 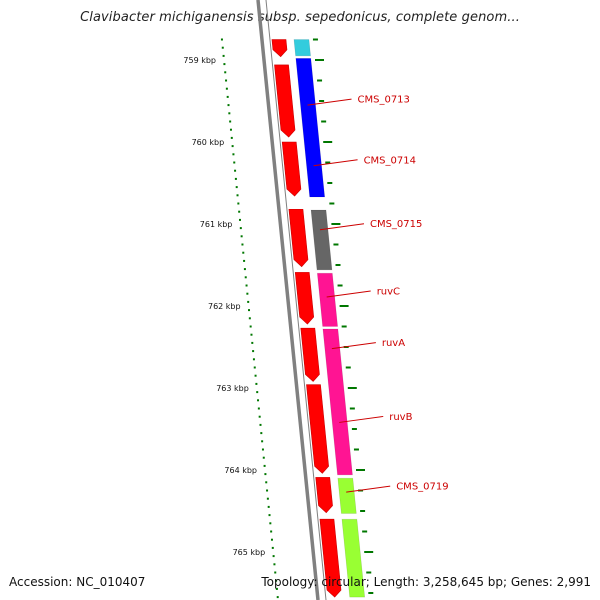 What do you see at coordinates (400, 417) in the screenshot?
I see `gene-label: ruvB` at bounding box center [400, 417].